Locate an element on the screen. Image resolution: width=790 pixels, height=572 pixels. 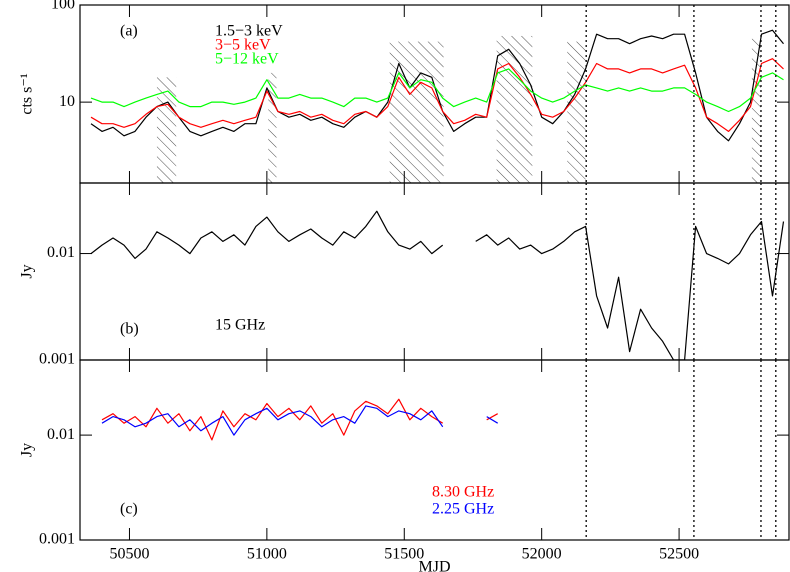
legend-entry: 3−5 keV is located at coordinates (243, 45).